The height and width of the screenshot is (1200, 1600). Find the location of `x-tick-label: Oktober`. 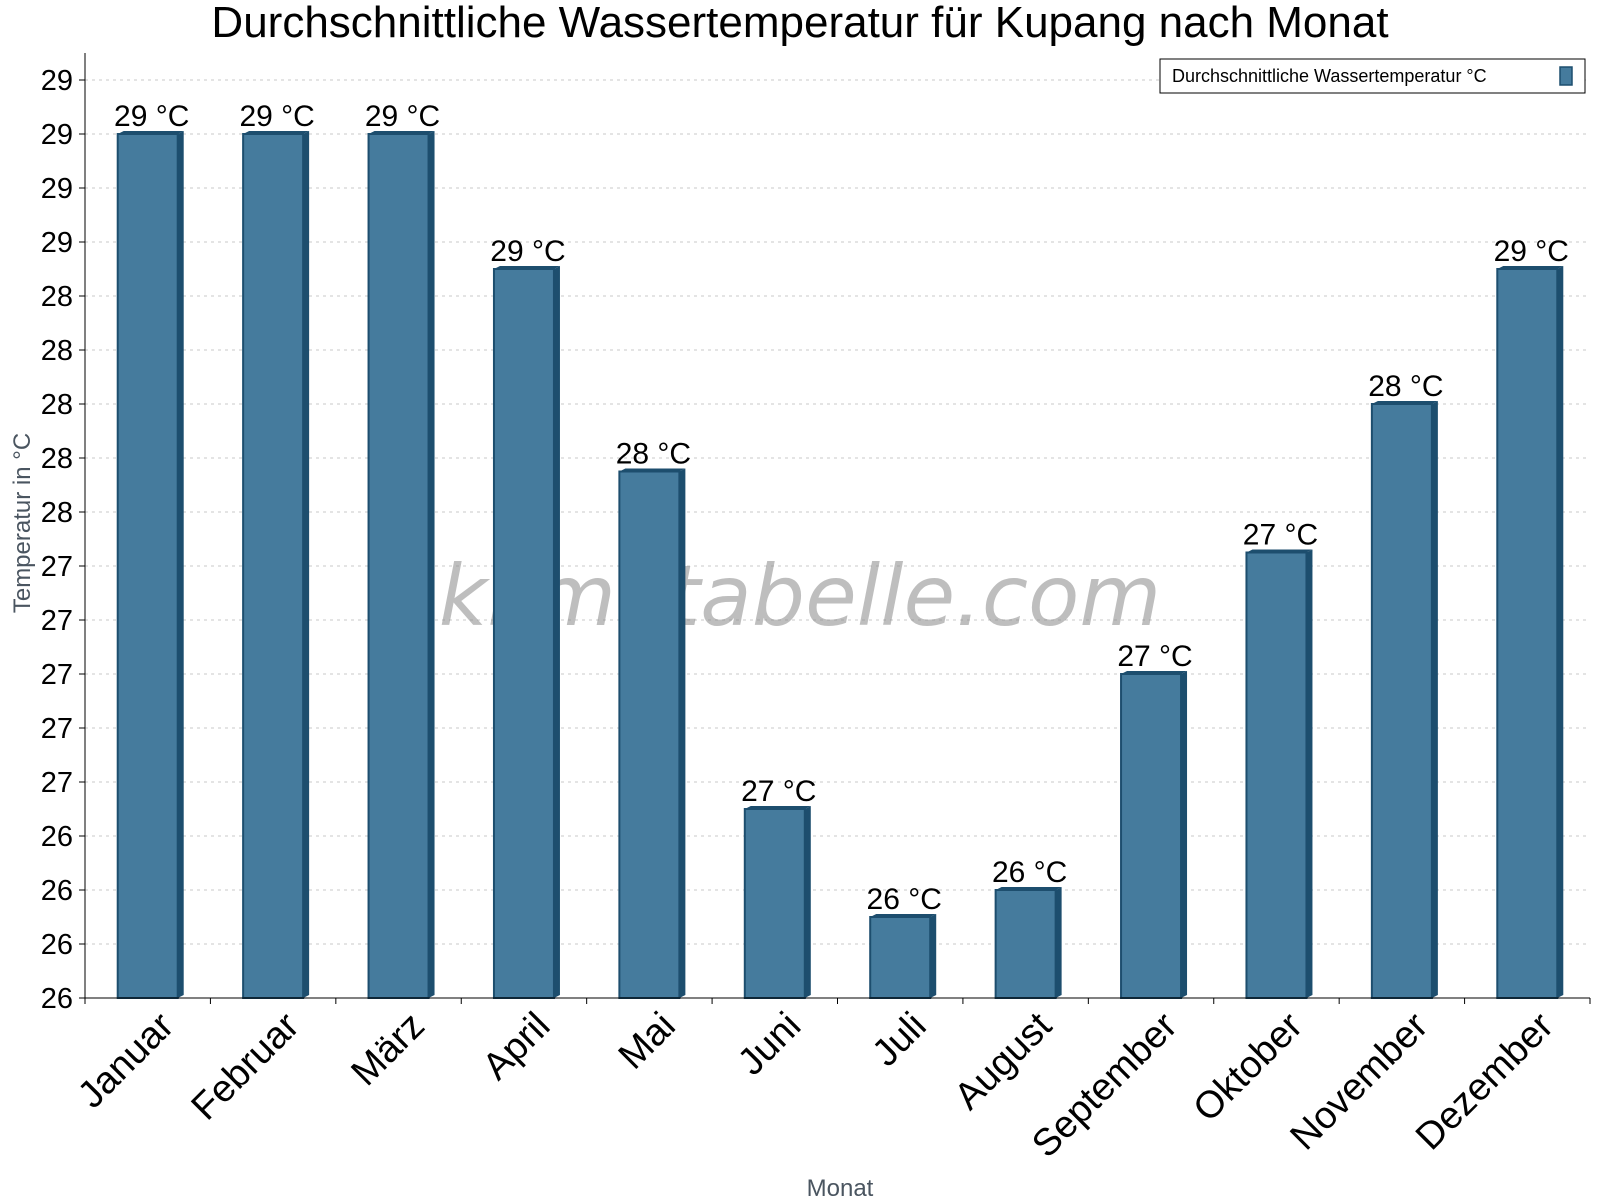

x-tick-label: Oktober is located at coordinates (1249, 1067).